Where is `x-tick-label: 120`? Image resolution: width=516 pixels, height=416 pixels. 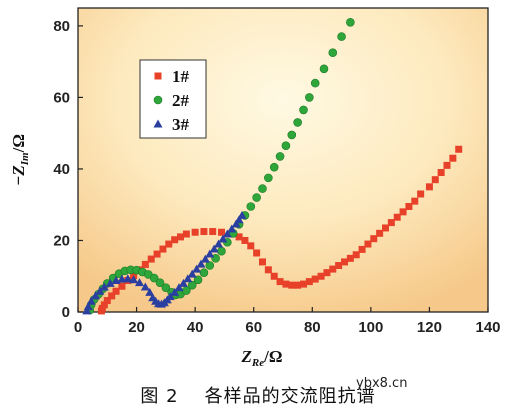
x-tick-label: 120 is located at coordinates (429, 327).